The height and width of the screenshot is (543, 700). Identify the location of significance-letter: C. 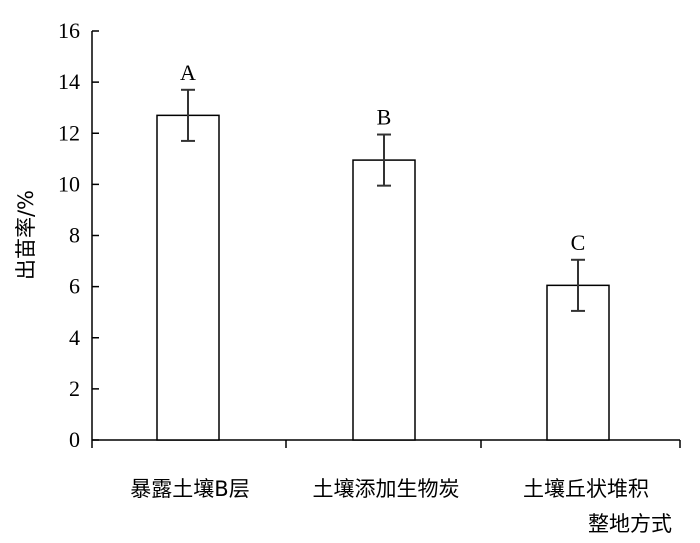
(578, 242).